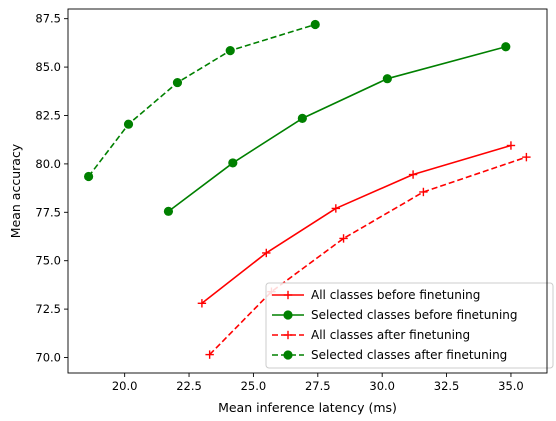 Image resolution: width=556 pixels, height=421 pixels. I want to click on x-axis: 20.0 22.5 25.0 27.5 30.0 32.5 35.0, so click(318, 383).